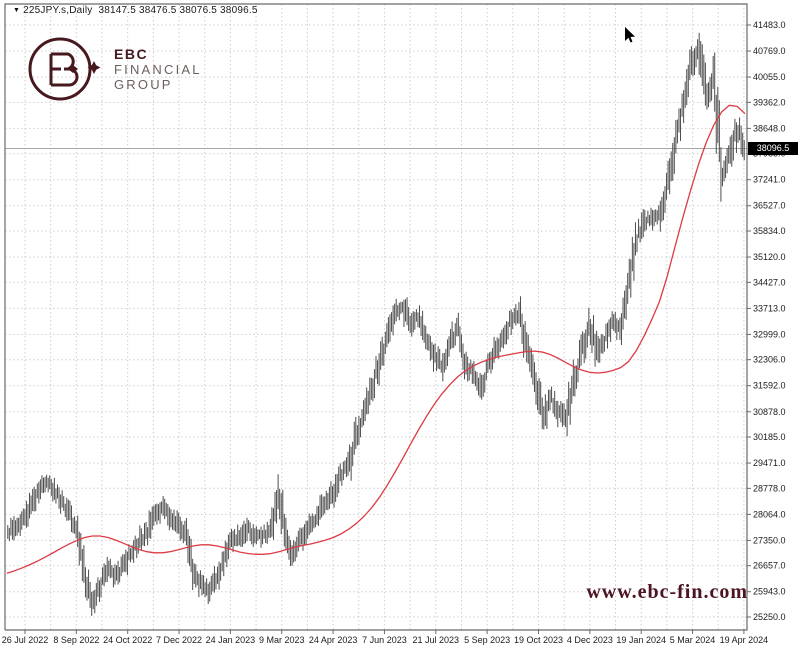 The image size is (800, 655). Describe the element at coordinates (769, 566) in the screenshot. I see `y-axis-label: 26657.0` at that location.